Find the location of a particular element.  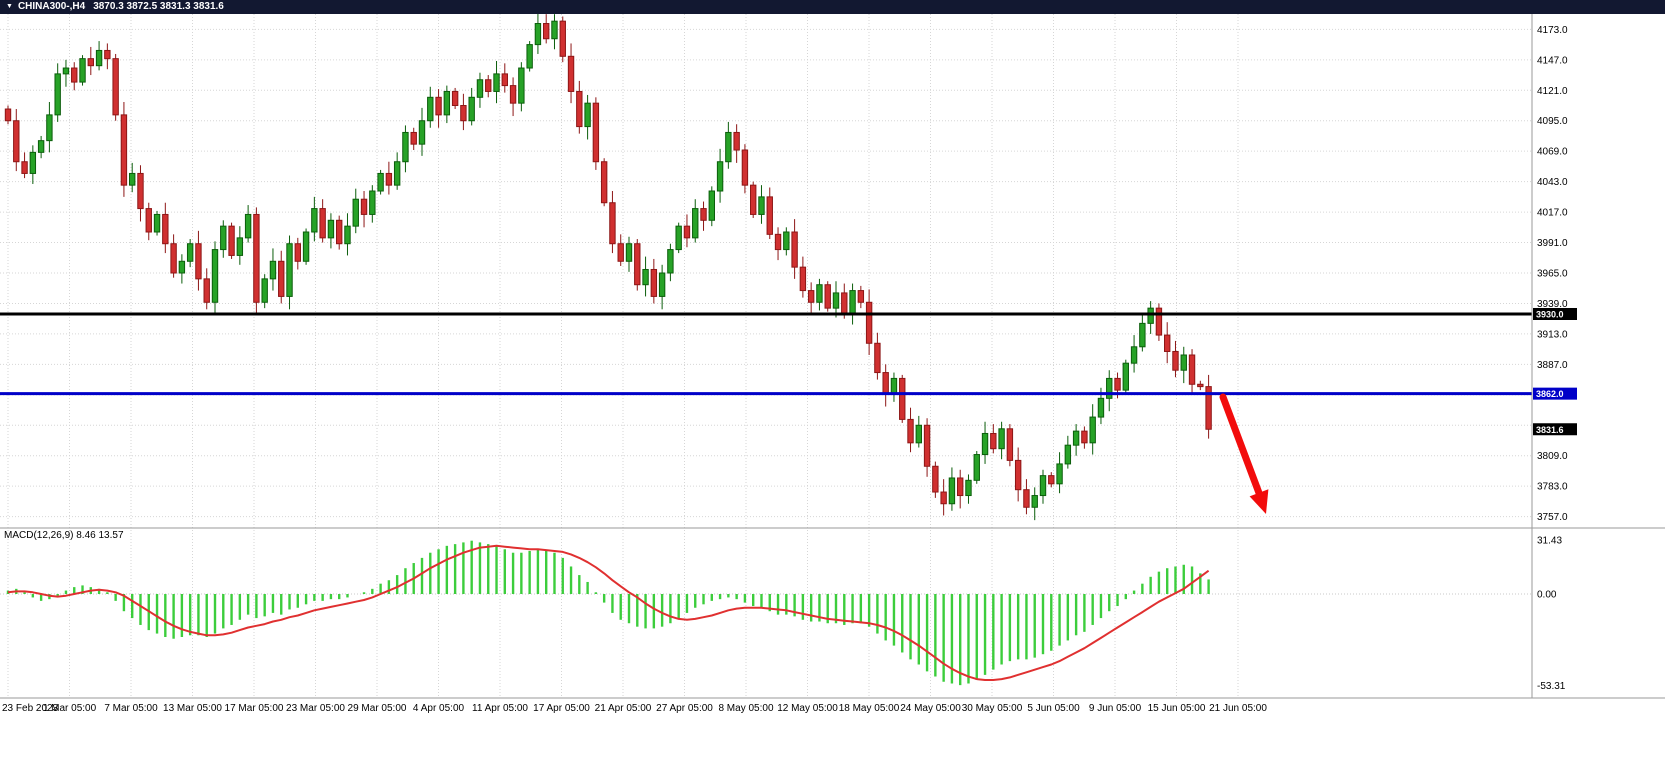

svg-text: 3831.6 is located at coordinates (1550, 430).